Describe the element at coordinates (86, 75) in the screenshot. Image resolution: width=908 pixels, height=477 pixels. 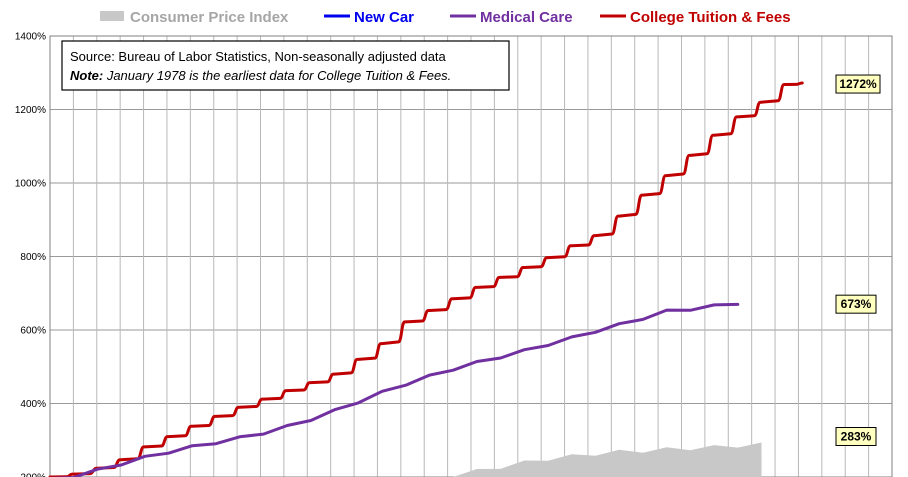
I see `note-label: Note:` at that location.